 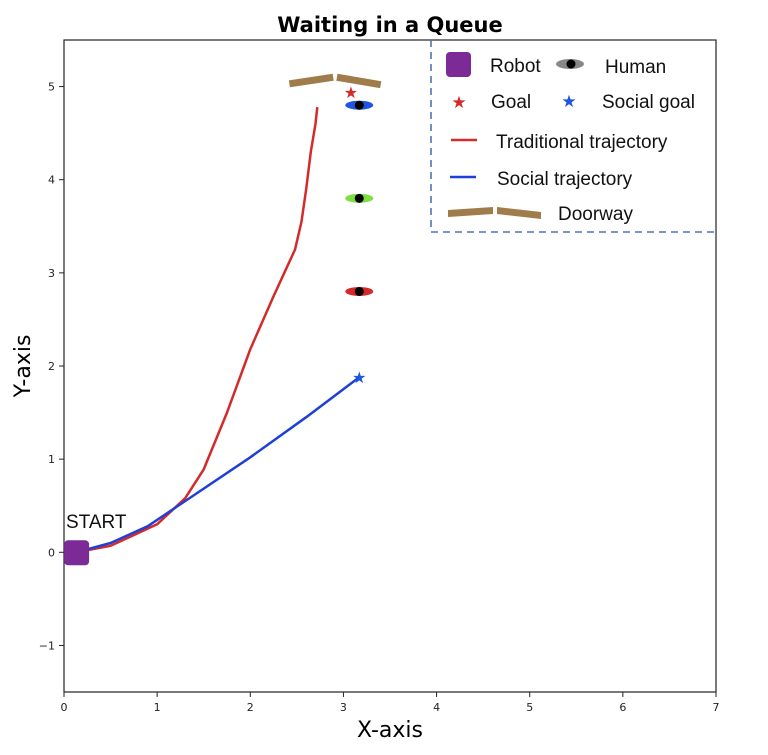 I want to click on y-tick-label: 1, so click(x=51, y=459).